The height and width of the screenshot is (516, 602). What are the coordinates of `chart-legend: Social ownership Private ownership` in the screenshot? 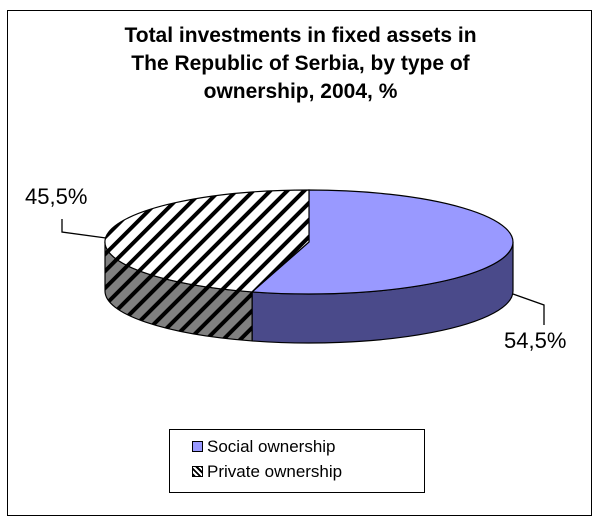 It's located at (297, 461).